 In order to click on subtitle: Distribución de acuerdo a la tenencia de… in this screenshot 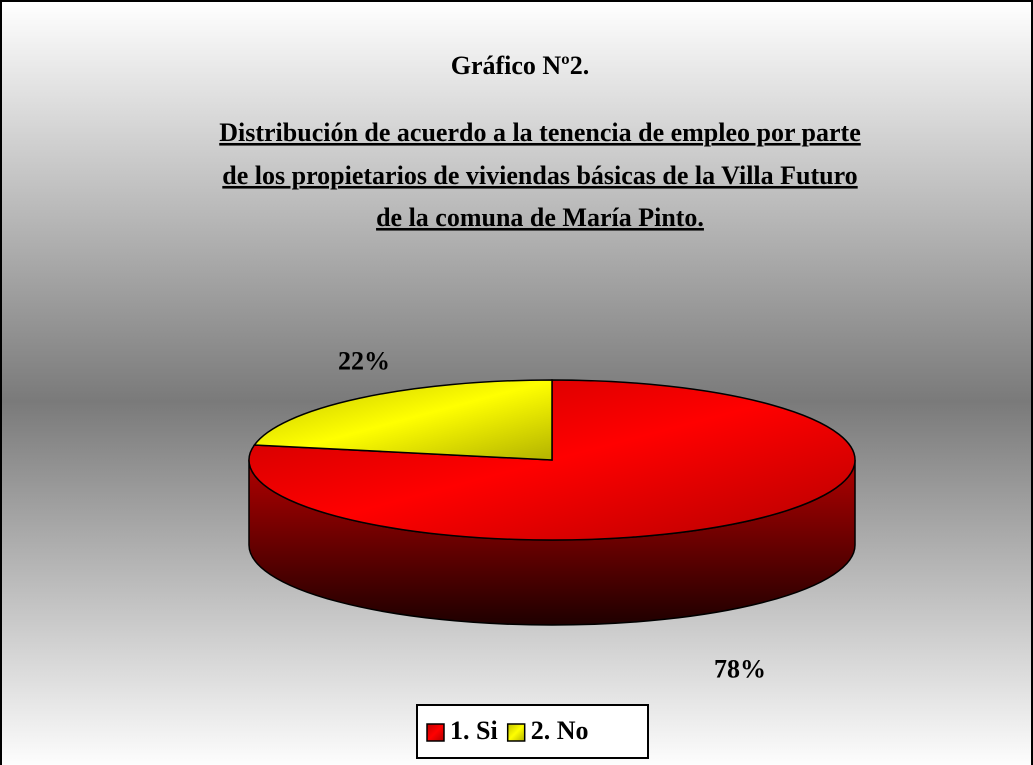, I will do `click(540, 132)`.